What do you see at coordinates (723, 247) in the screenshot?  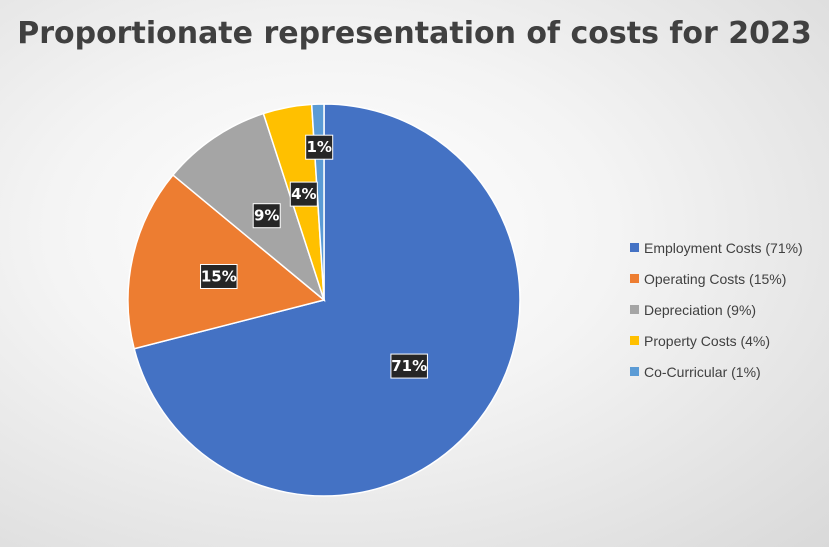 I see `legend-label: Employment Costs (71%)` at bounding box center [723, 247].